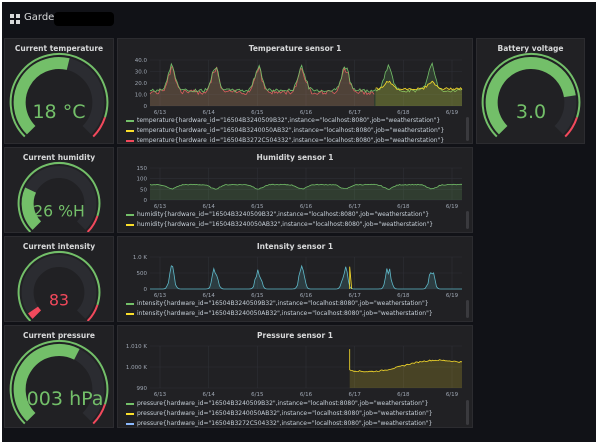  I want to click on redacted-area, so click(84, 19).